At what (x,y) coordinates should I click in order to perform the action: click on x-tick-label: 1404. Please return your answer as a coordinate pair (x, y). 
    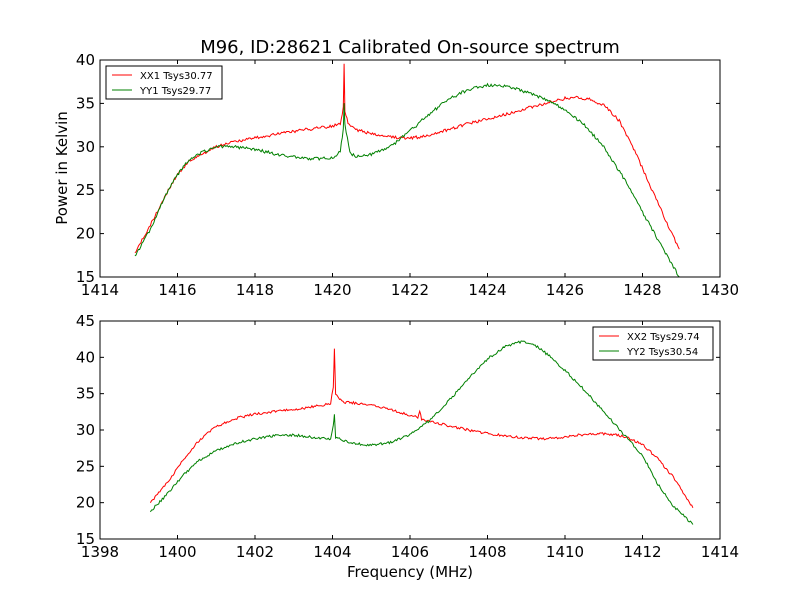
    Looking at the image, I should click on (332, 552).